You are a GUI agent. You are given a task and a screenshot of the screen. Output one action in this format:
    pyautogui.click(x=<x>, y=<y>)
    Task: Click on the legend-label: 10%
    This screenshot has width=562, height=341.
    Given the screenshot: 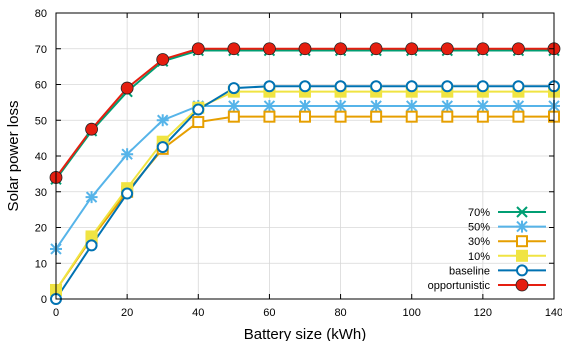 What is the action you would take?
    pyautogui.click(x=479, y=257)
    